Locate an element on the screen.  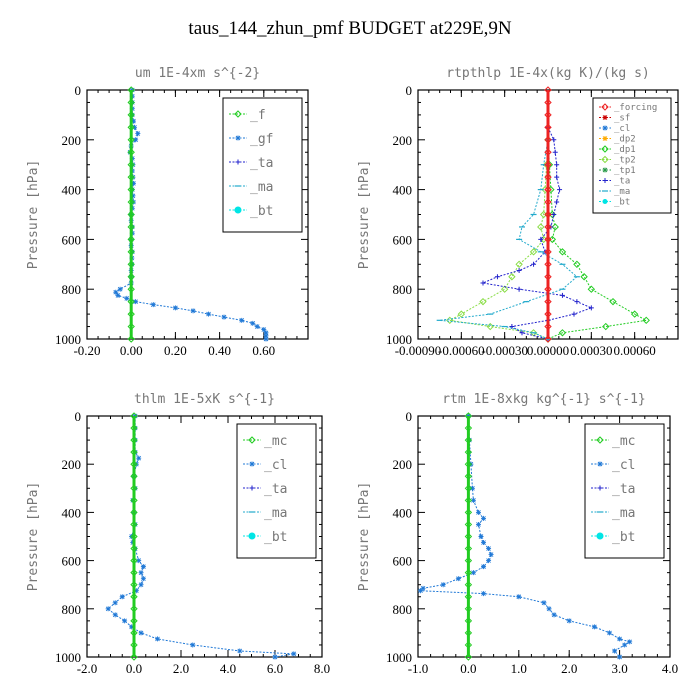
legend-label: _forcing is located at coordinates (635, 108).